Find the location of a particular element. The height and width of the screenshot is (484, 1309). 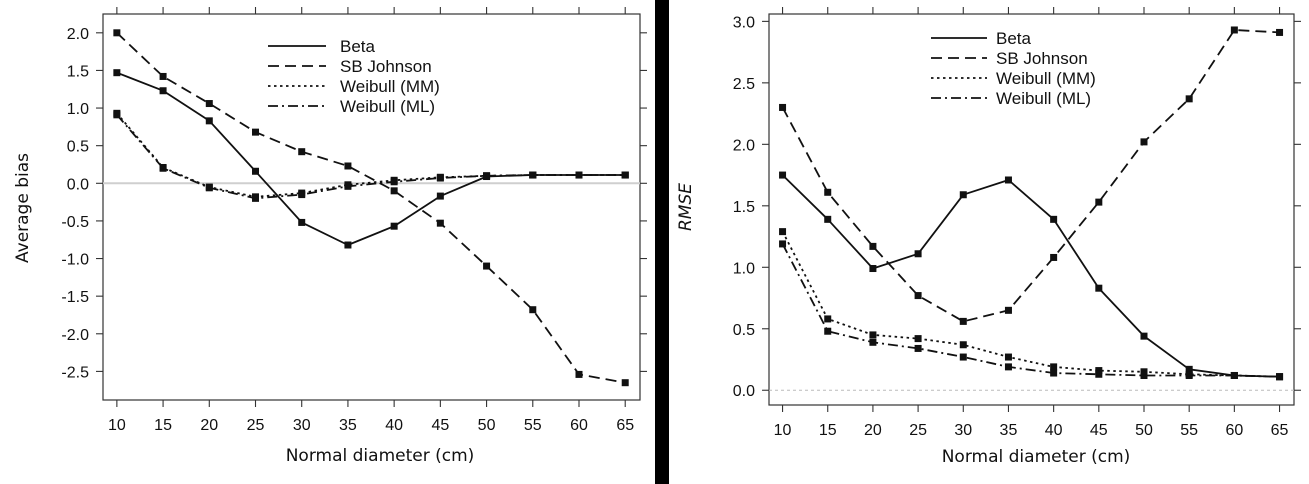

y-tick-label: -1.5 is located at coordinates (75, 297).